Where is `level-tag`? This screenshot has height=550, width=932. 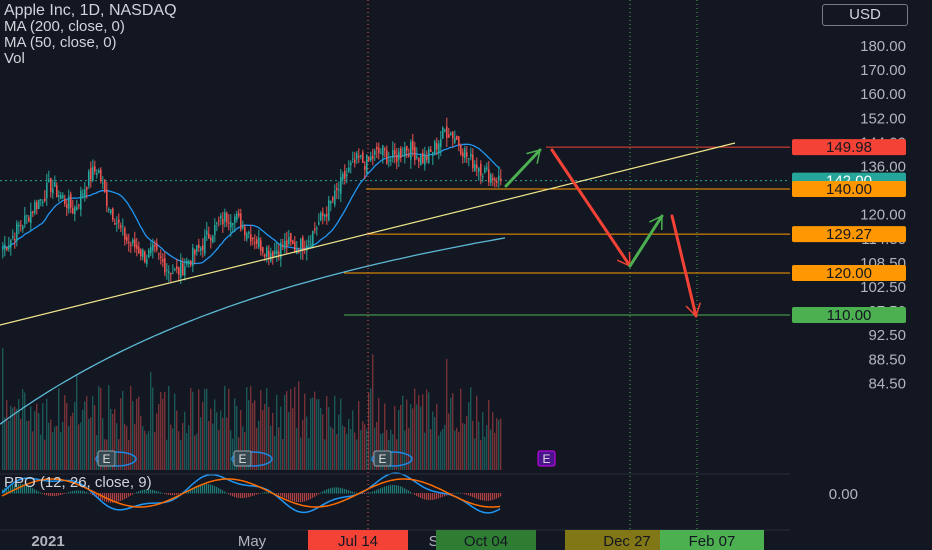
level-tag is located at coordinates (849, 315).